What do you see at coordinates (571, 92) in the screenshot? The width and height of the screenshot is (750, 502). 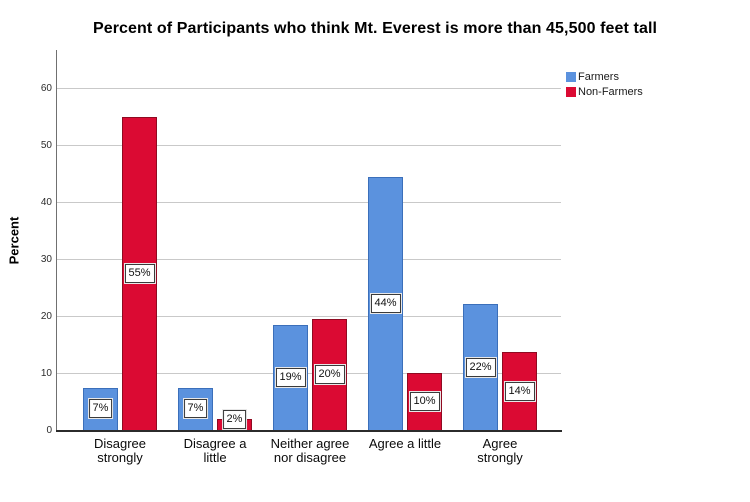 I see `non-farmers-swatch-icon` at bounding box center [571, 92].